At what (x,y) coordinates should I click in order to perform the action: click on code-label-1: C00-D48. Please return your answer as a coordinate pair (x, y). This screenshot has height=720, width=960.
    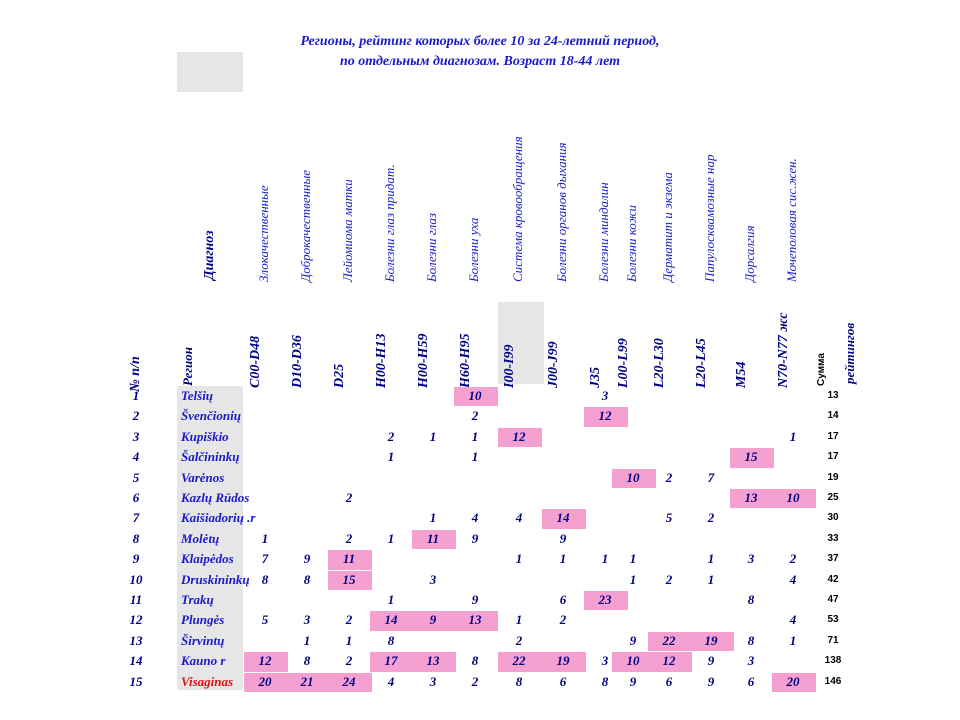
    Looking at the image, I should click on (255, 361).